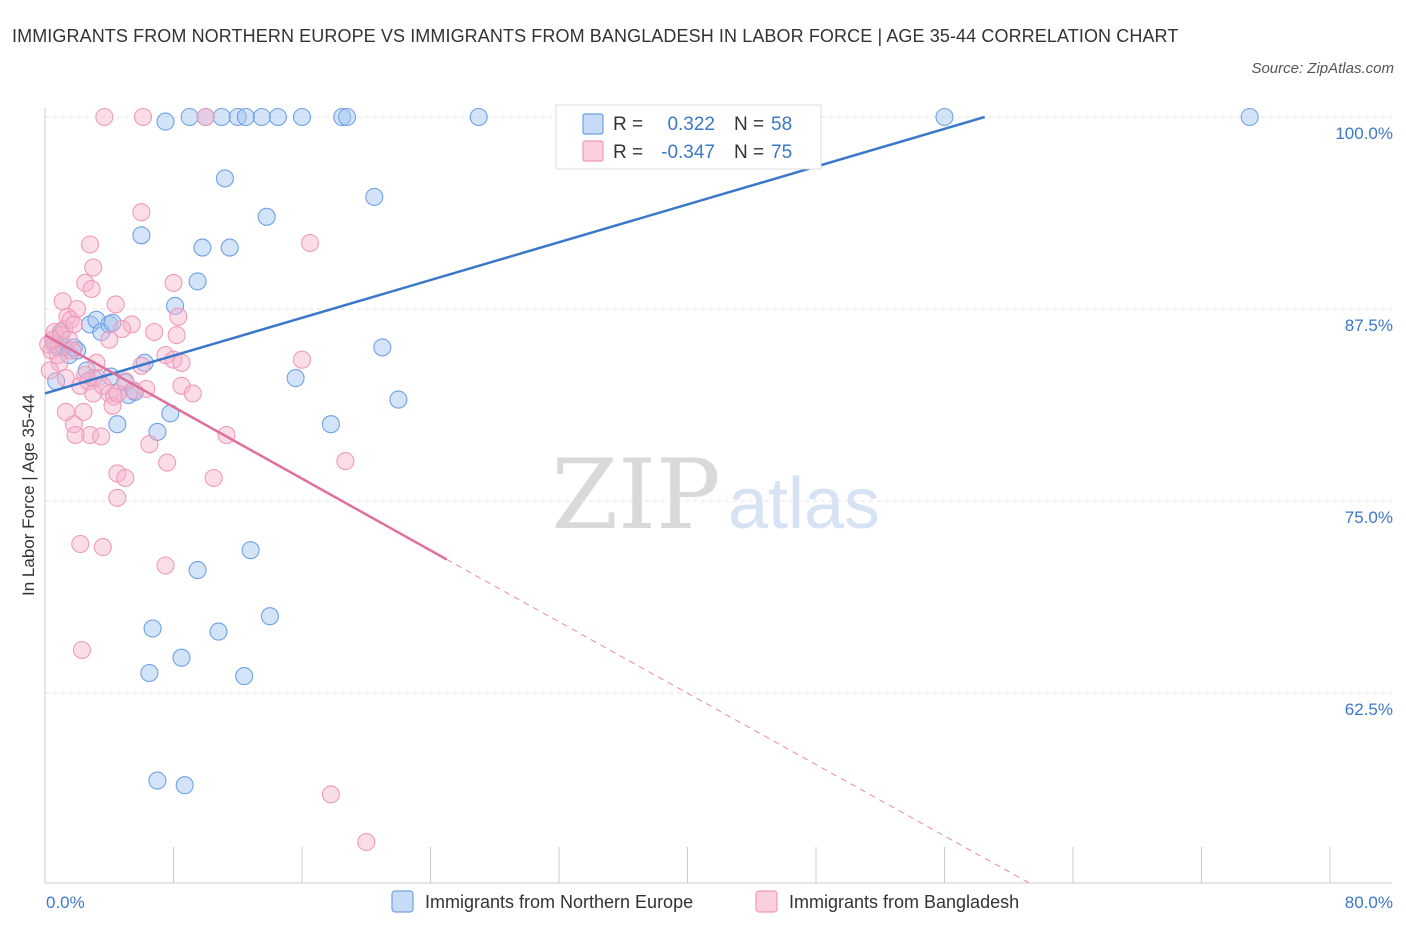 The height and width of the screenshot is (930, 1406). Describe the element at coordinates (593, 124) in the screenshot. I see `stats-swatch-northern-europe` at that location.